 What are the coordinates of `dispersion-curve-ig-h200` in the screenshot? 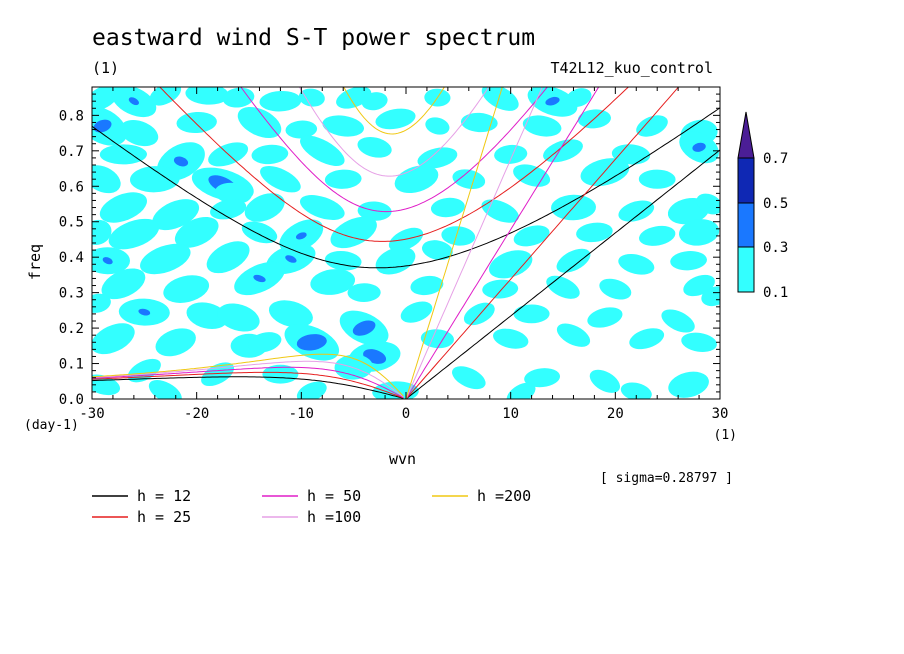 It's located at (394, 111).